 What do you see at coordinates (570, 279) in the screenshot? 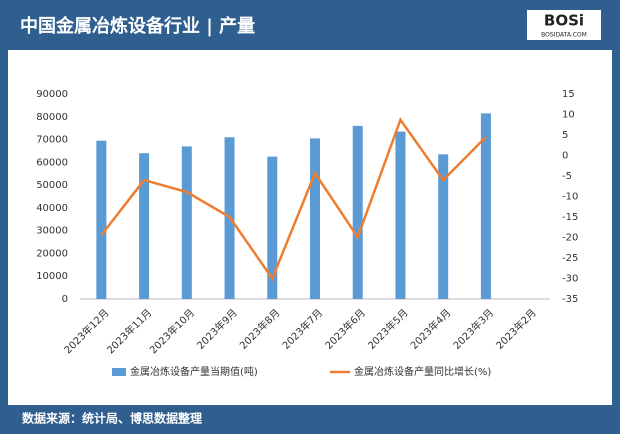
I see `y2-tick-label: -30` at bounding box center [570, 279].